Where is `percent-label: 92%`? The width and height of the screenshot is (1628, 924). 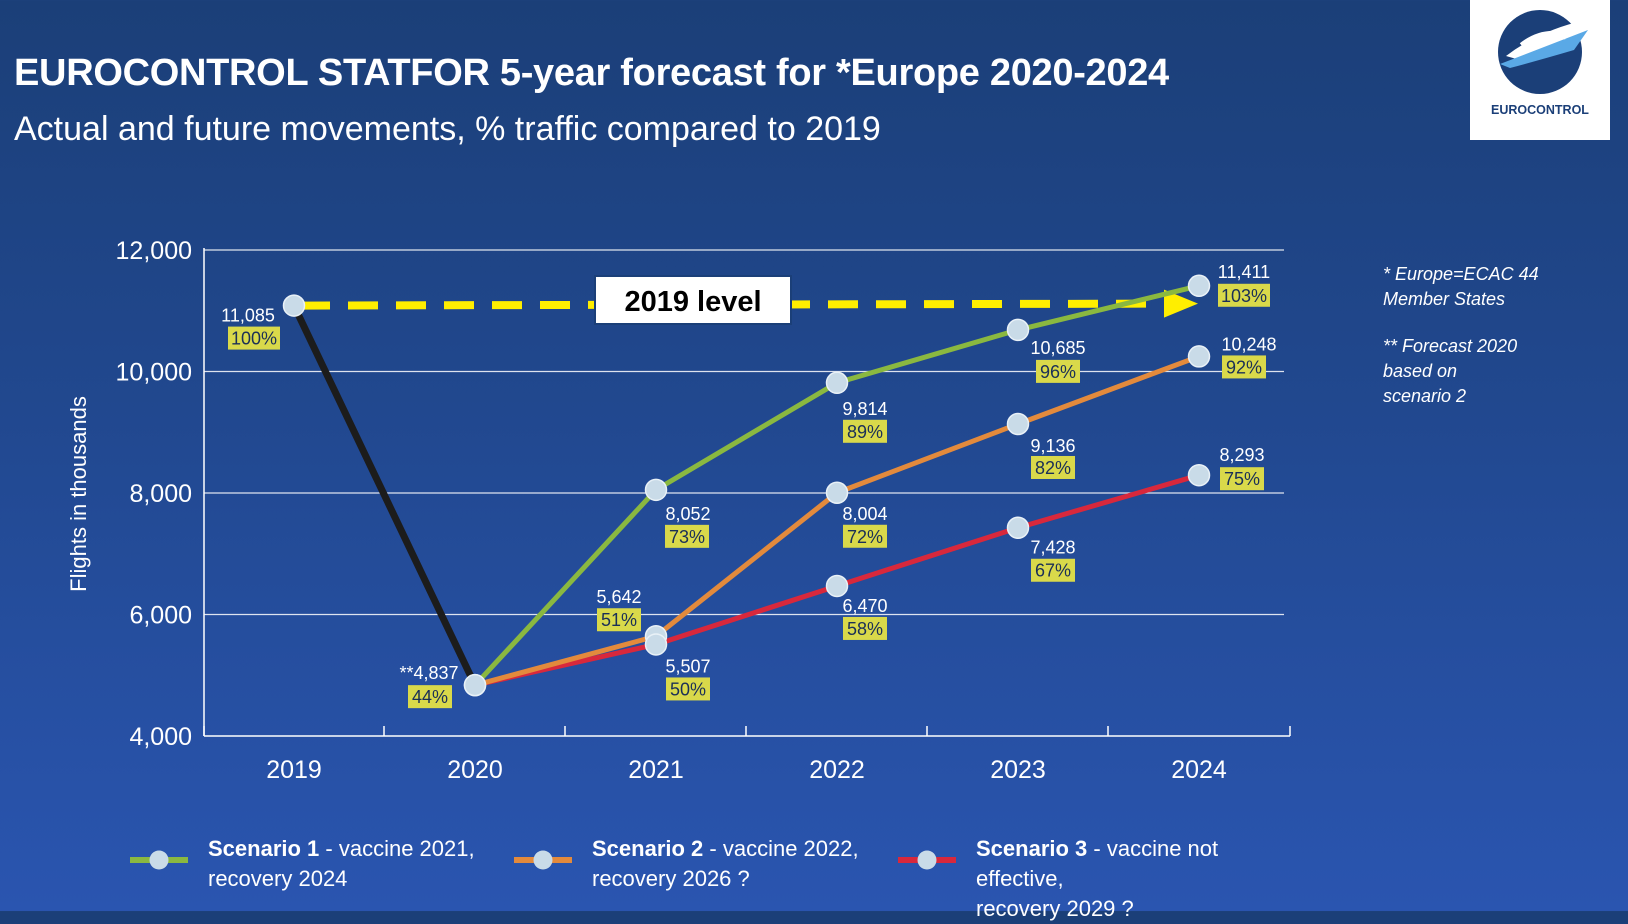
percent-label: 92% is located at coordinates (1244, 367).